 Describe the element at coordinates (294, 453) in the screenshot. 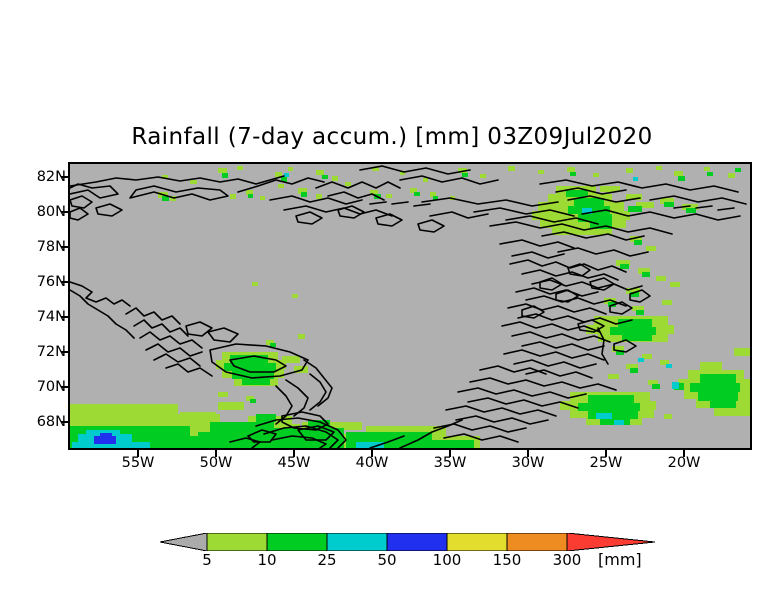

I see `x-tick-45w` at that location.